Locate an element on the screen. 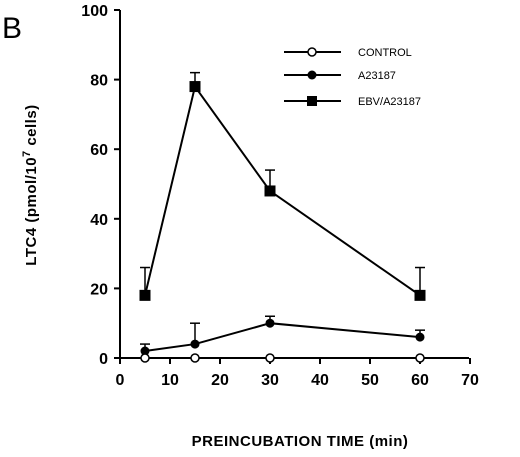  y-ticks: 0 20 40 60 80 100 is located at coordinates (100, 185).